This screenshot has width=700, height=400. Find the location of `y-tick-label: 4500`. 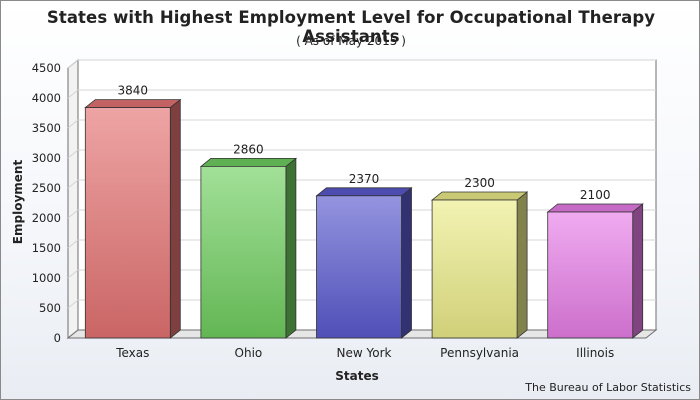

y-tick-label: 4500 is located at coordinates (46, 68).